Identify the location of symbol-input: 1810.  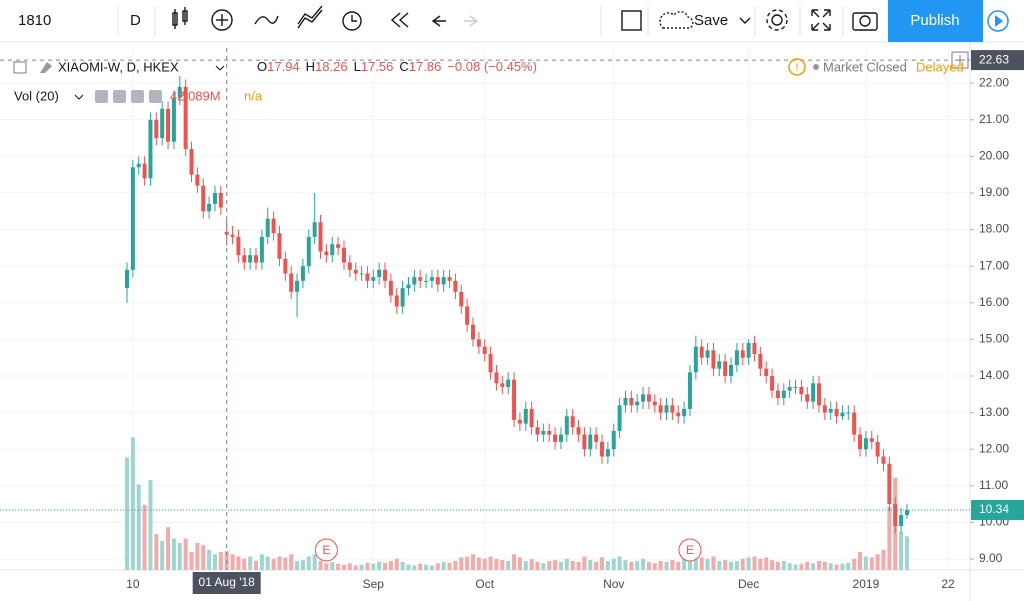
(34, 20).